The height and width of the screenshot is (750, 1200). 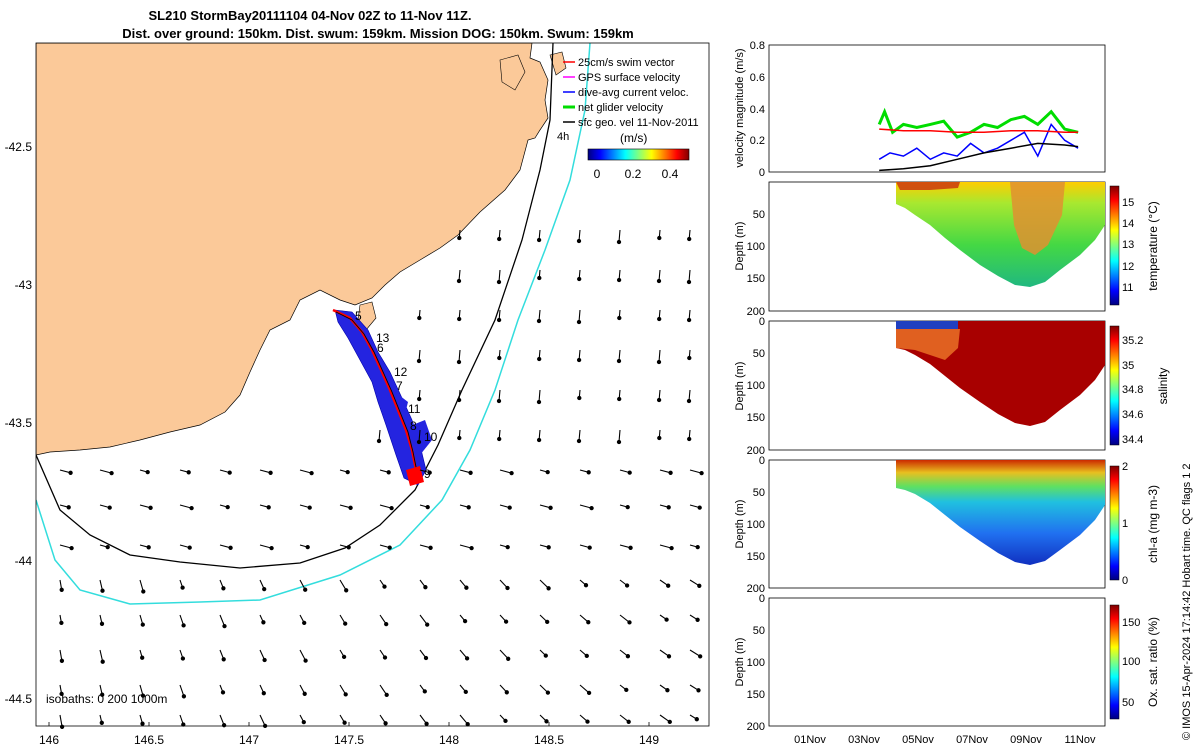 What do you see at coordinates (927, 325) in the screenshot?
I see `salinity-surface` at bounding box center [927, 325].